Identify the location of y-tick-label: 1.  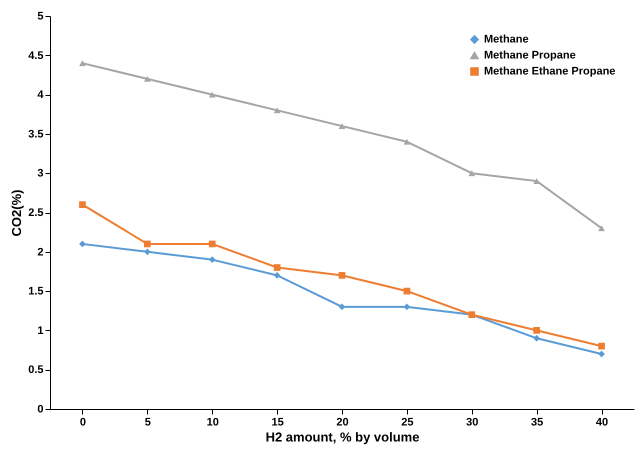
(40, 330).